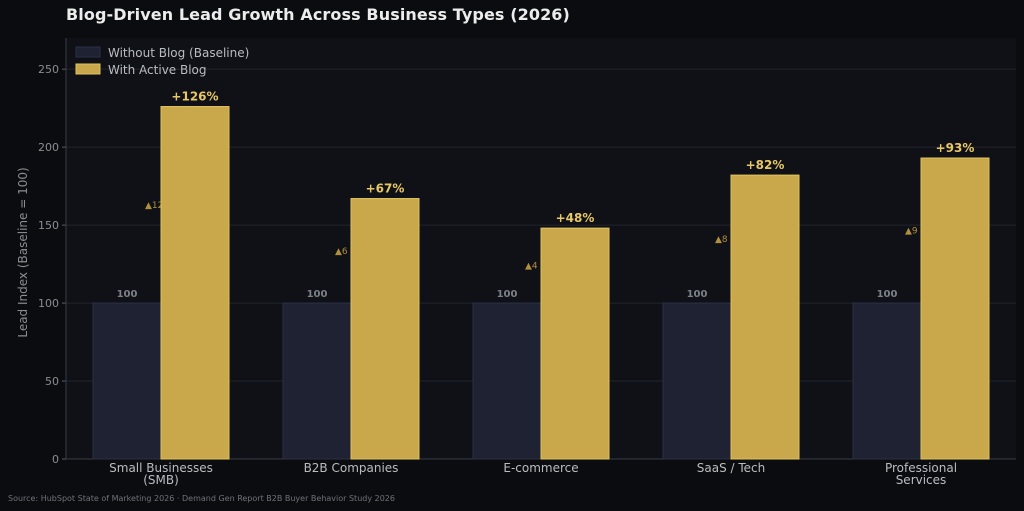 This screenshot has width=1024, height=511. I want to click on legend-label-blog: With Active Blog, so click(157, 70).